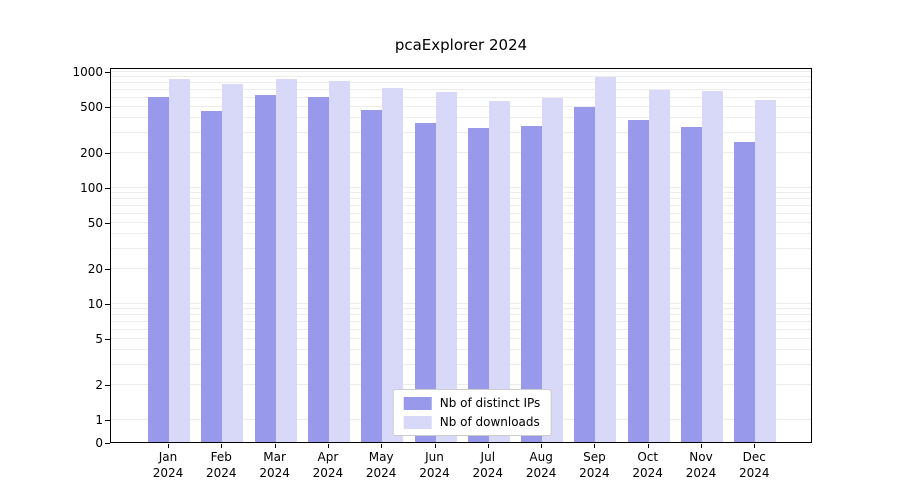 The width and height of the screenshot is (900, 500). What do you see at coordinates (489, 422) in the screenshot?
I see `legend-label: Nb of downloads` at bounding box center [489, 422].